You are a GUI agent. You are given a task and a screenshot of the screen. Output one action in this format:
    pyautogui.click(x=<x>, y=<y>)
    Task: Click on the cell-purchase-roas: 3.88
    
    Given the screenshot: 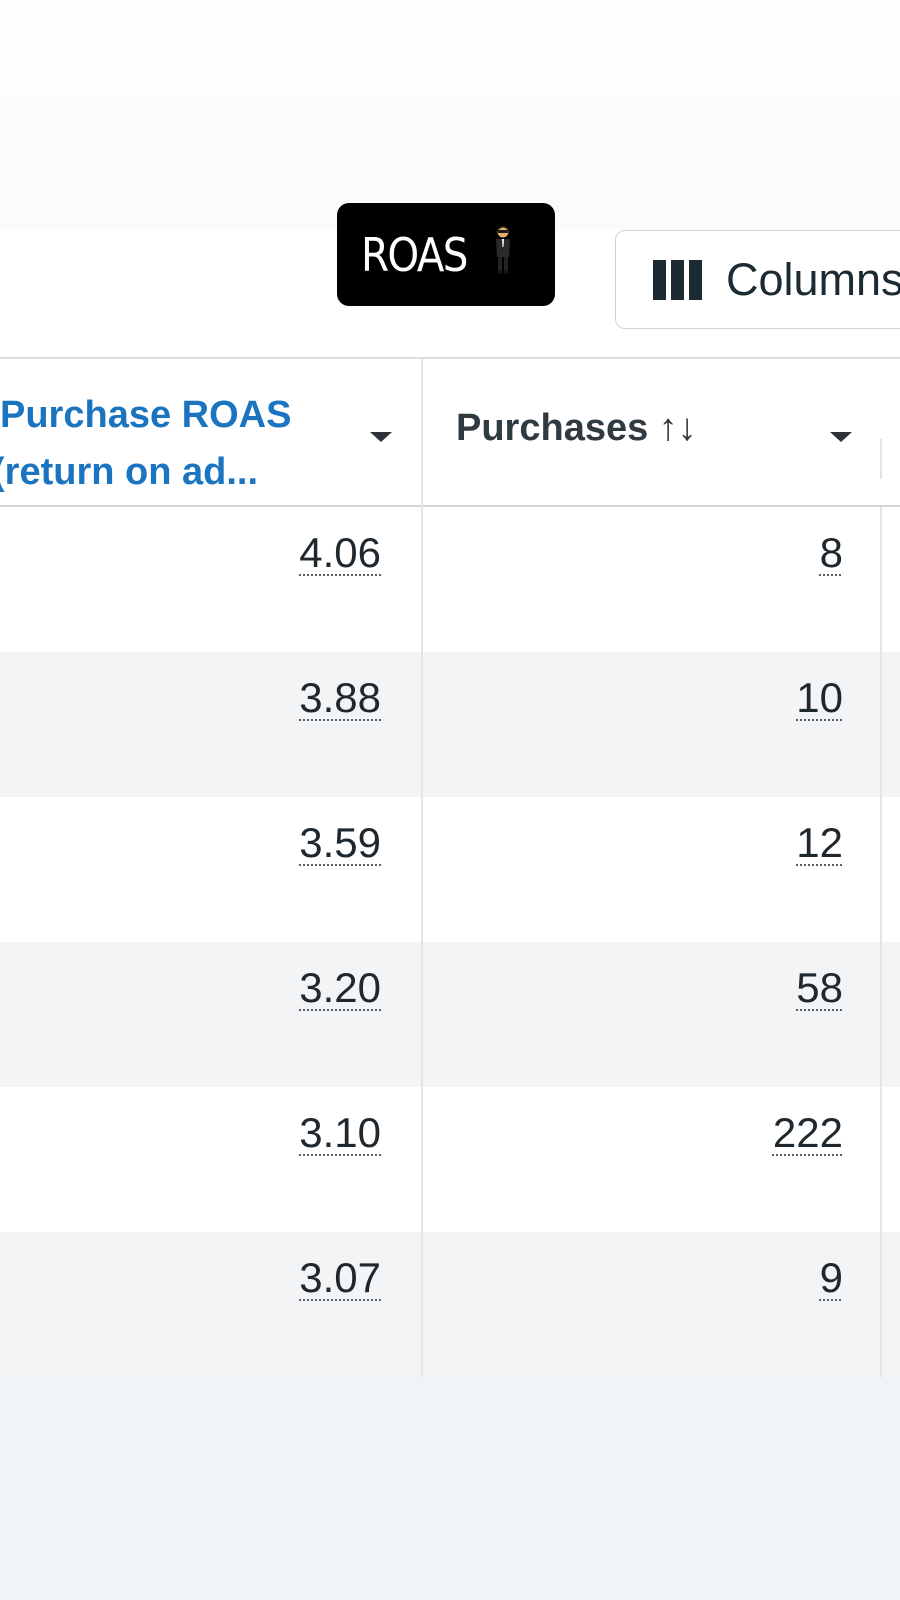 What is the action you would take?
    pyautogui.click(x=340, y=697)
    